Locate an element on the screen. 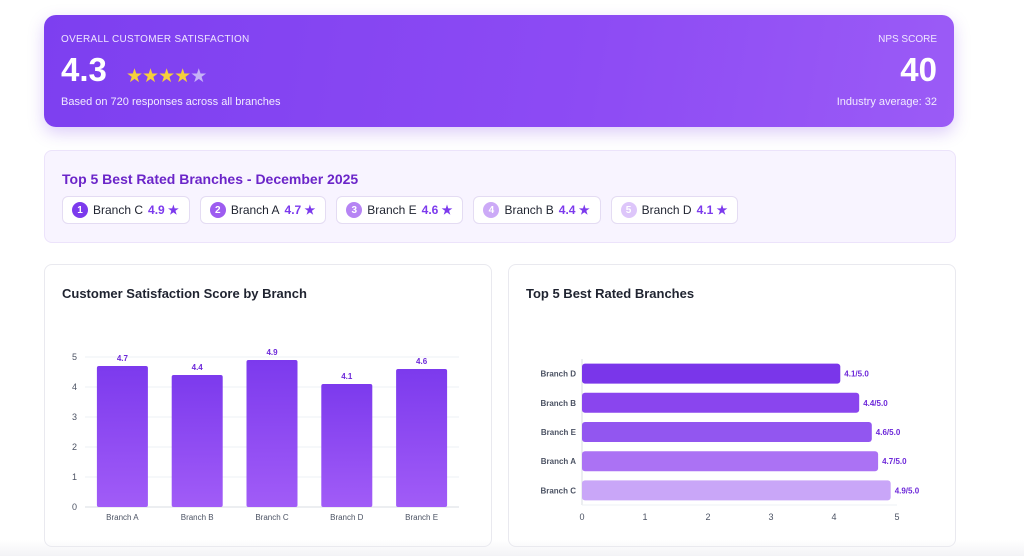  bar-value-label: 4.9 is located at coordinates (272, 352).